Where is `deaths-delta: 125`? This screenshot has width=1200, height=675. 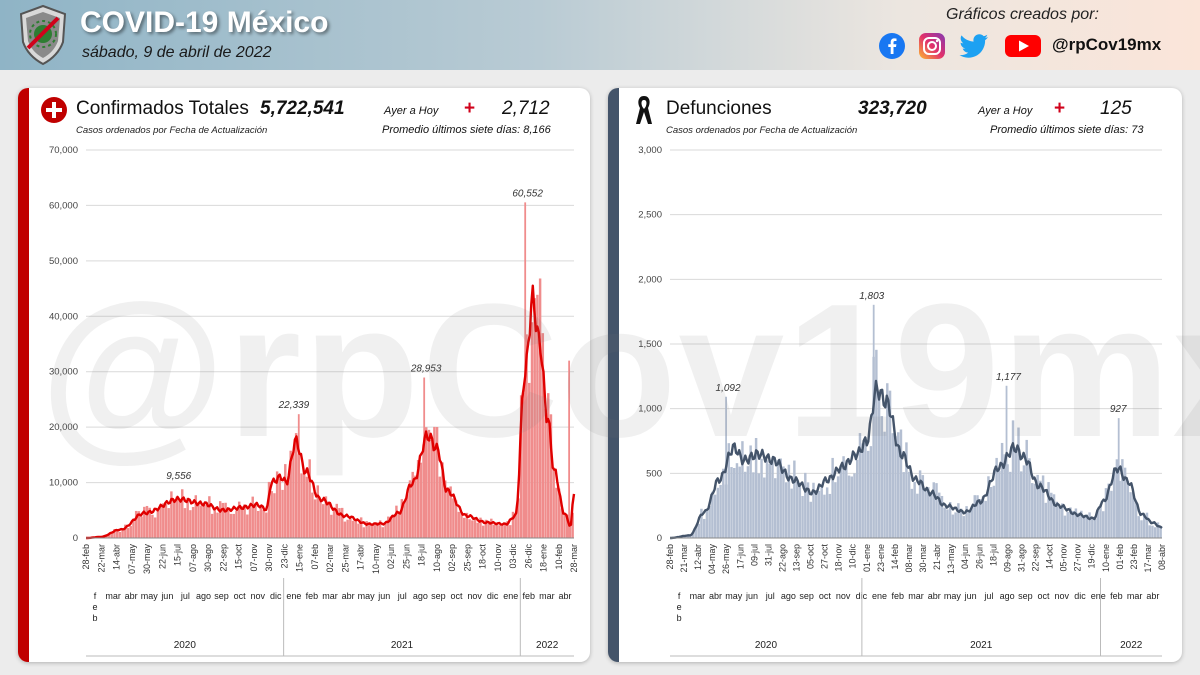 deaths-delta: 125 is located at coordinates (1116, 108).